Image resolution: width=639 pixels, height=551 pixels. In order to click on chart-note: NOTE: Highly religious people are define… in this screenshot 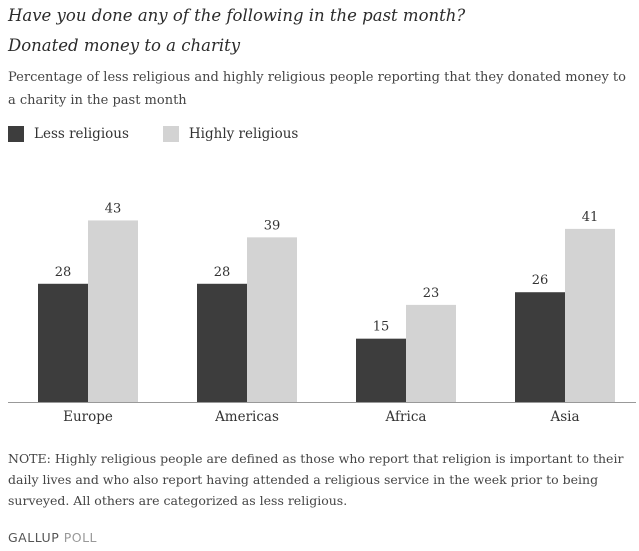, I will do `click(316, 479)`.